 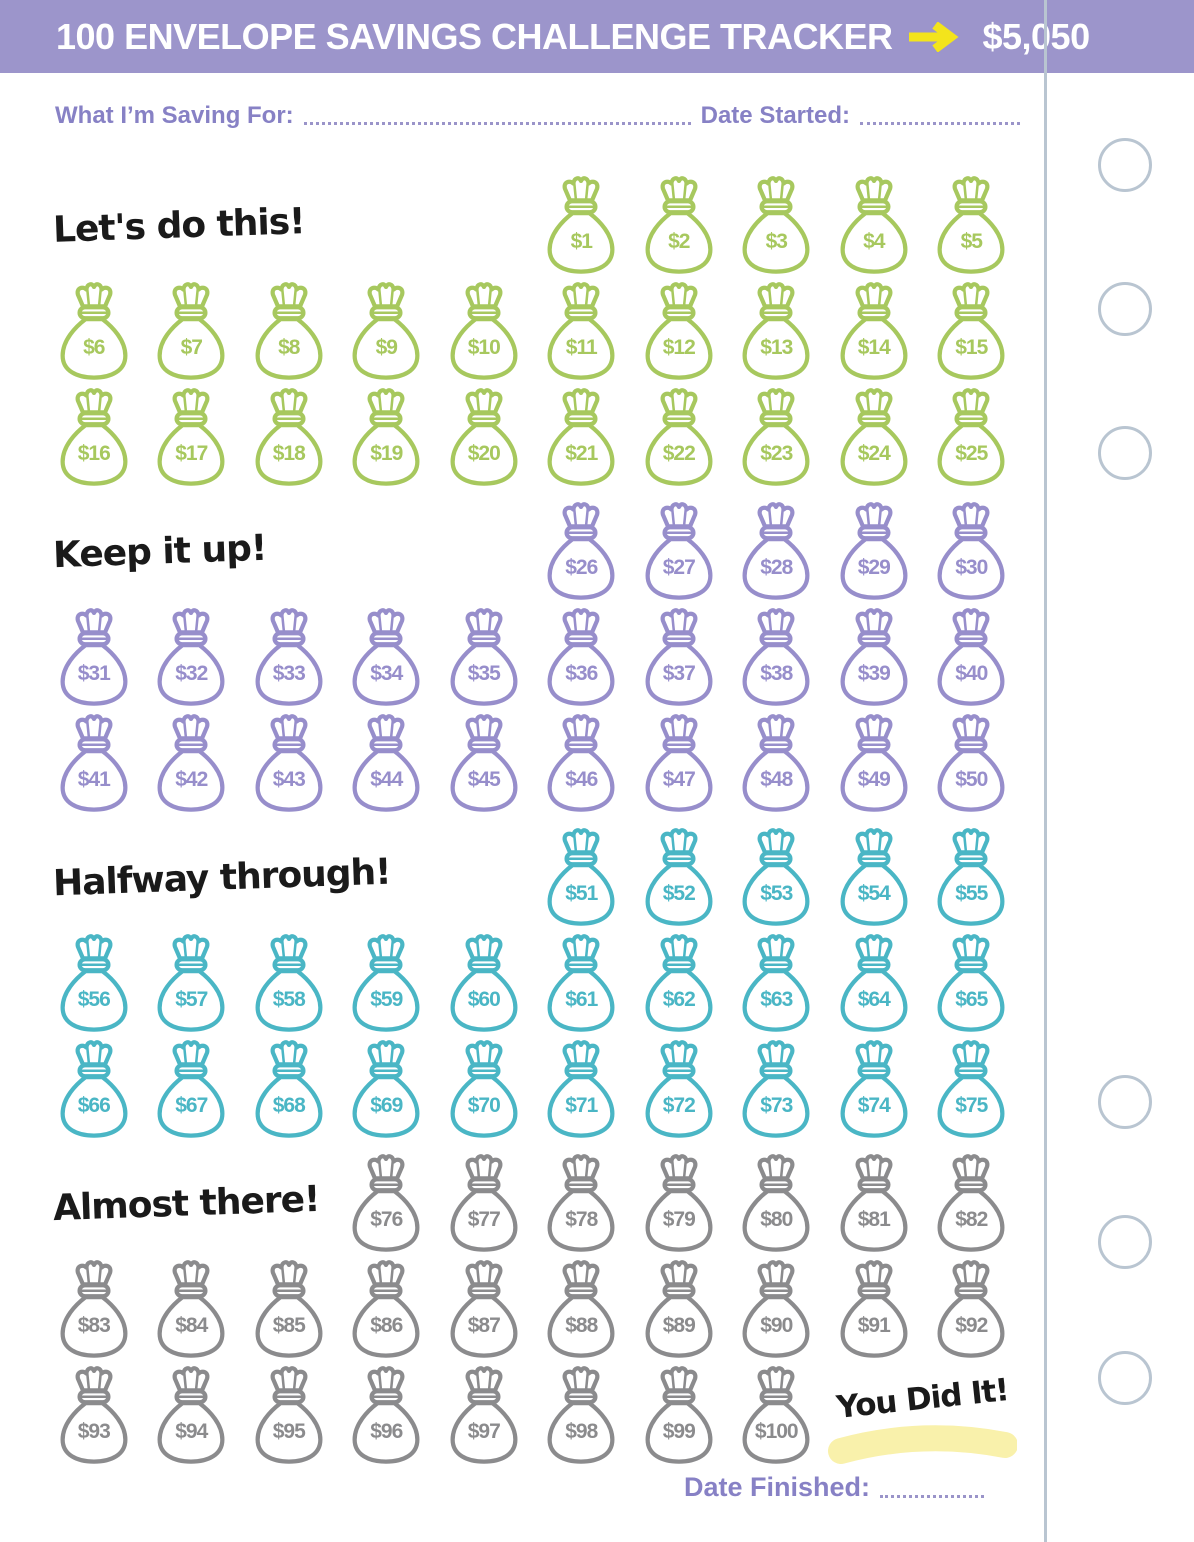 What do you see at coordinates (192, 1310) in the screenshot?
I see `envelope-bag-84: $84` at bounding box center [192, 1310].